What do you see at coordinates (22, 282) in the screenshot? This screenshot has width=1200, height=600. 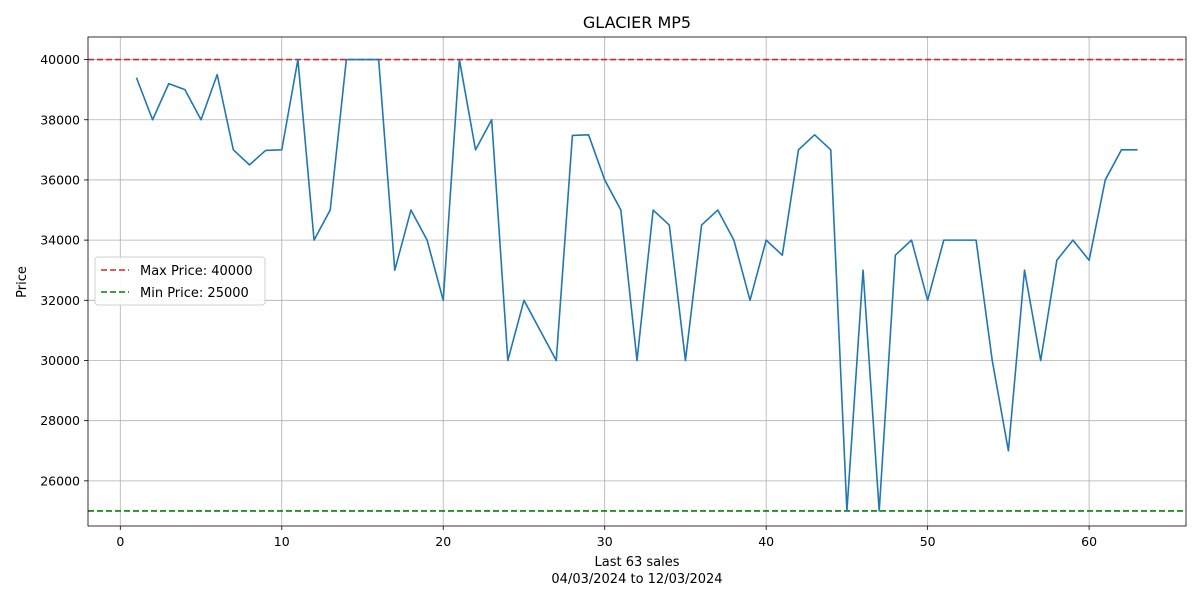 I see `y-axis-label: Price` at bounding box center [22, 282].